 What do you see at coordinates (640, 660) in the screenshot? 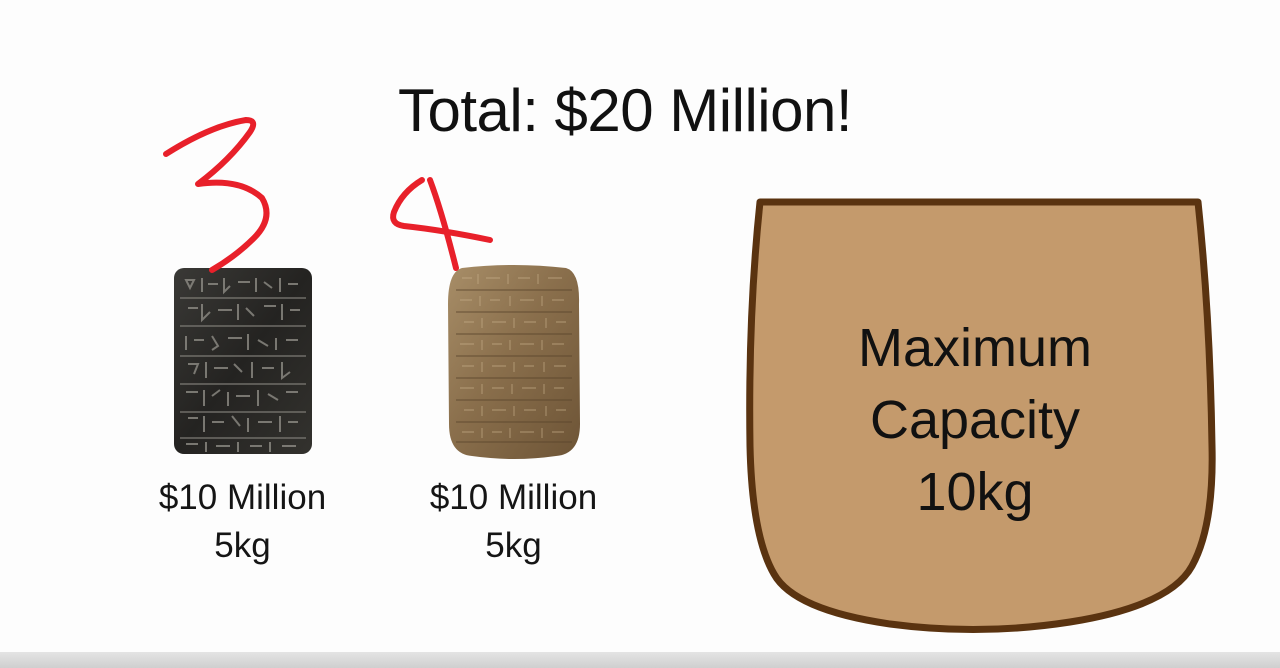
I see `bottom-bar` at bounding box center [640, 660].